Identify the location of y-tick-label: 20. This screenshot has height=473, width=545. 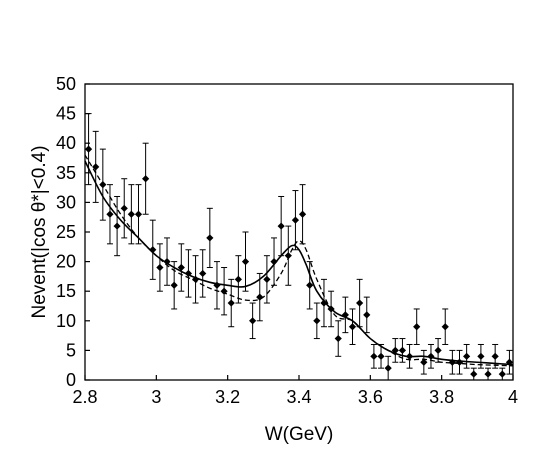
(66, 262).